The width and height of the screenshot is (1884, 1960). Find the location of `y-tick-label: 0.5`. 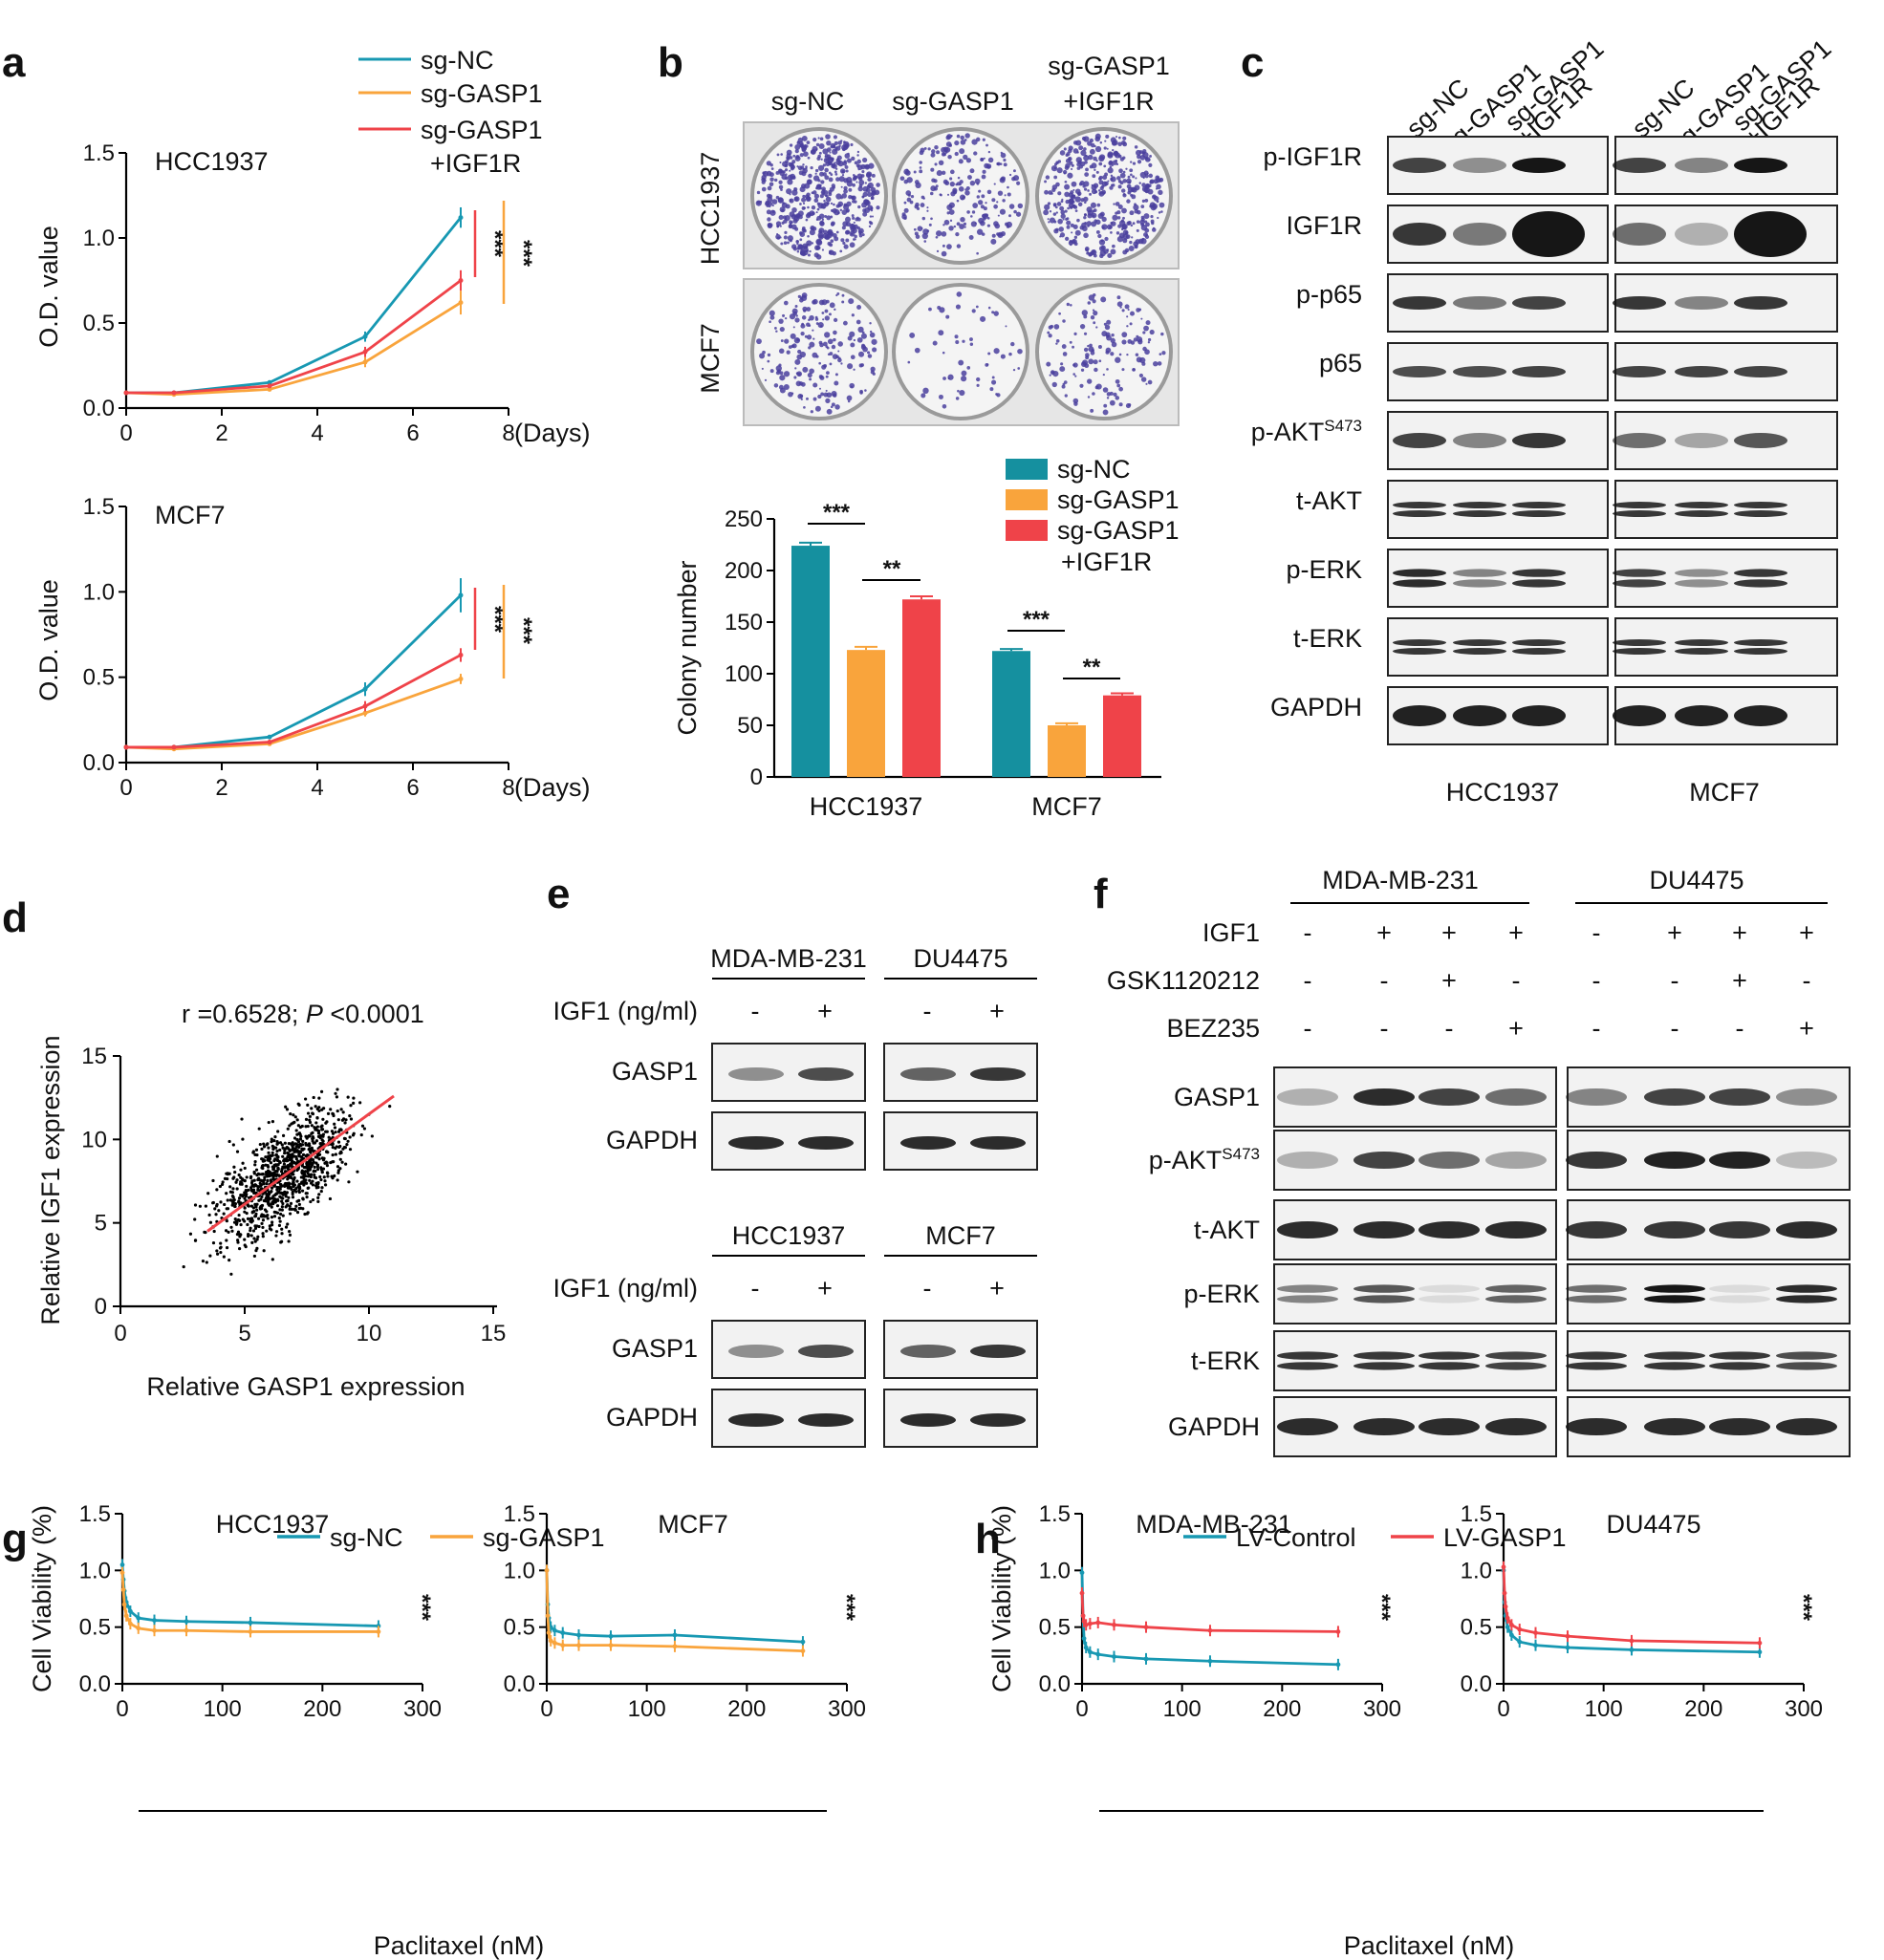

y-tick-label: 0.5 is located at coordinates (99, 323).